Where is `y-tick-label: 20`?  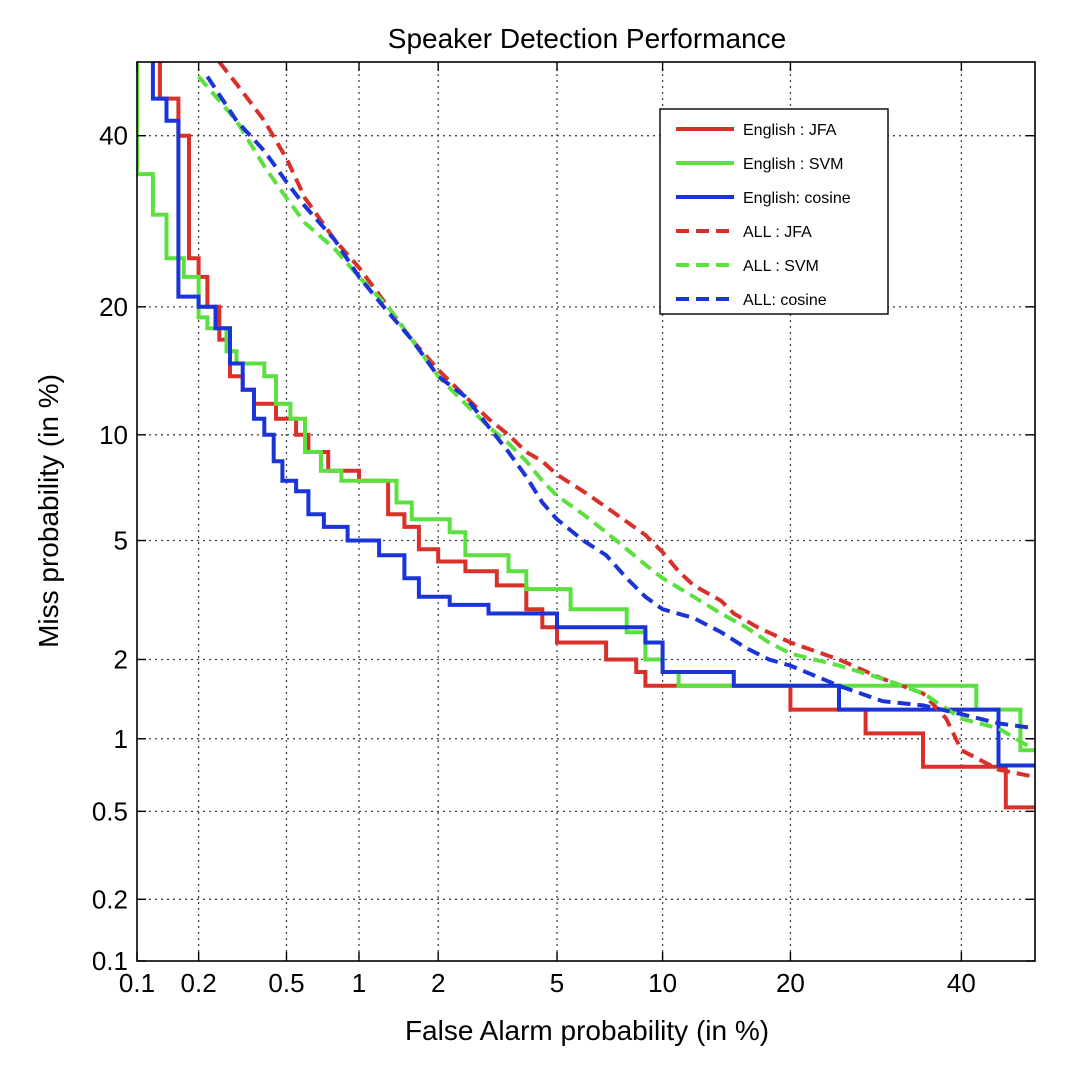
y-tick-label: 20 is located at coordinates (113, 307).